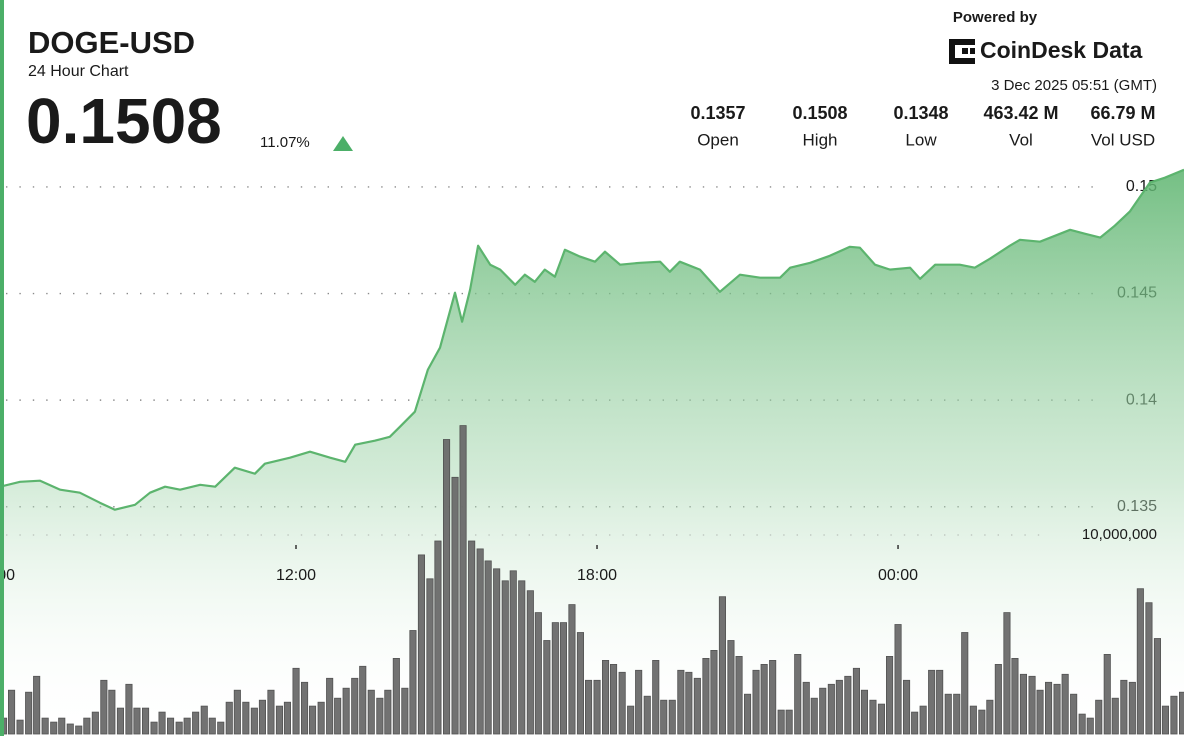 Image resolution: width=1184 pixels, height=736 pixels. Describe the element at coordinates (920, 113) in the screenshot. I see `stat-value: 0.1348` at that location.